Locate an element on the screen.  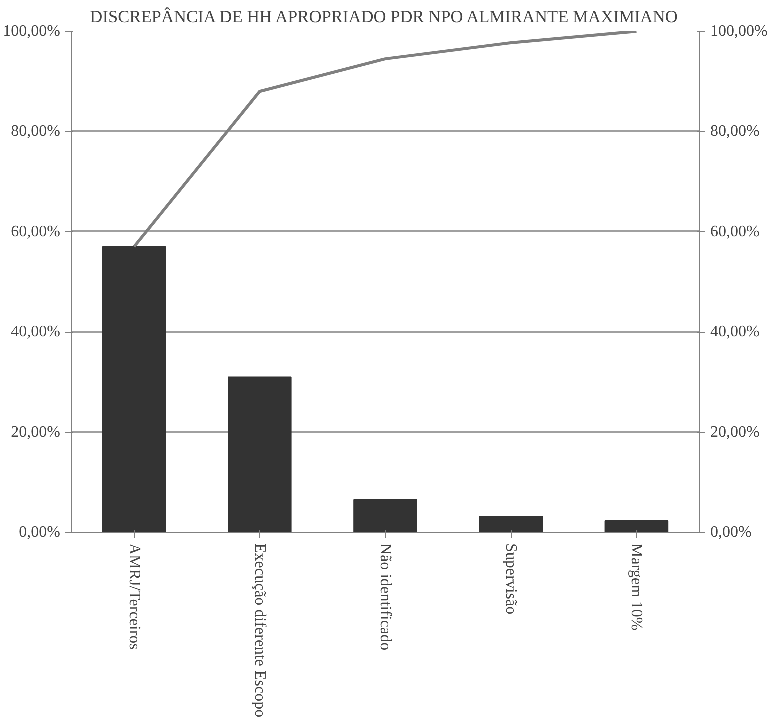
y2-tick-label: 60,00% is located at coordinates (735, 231).